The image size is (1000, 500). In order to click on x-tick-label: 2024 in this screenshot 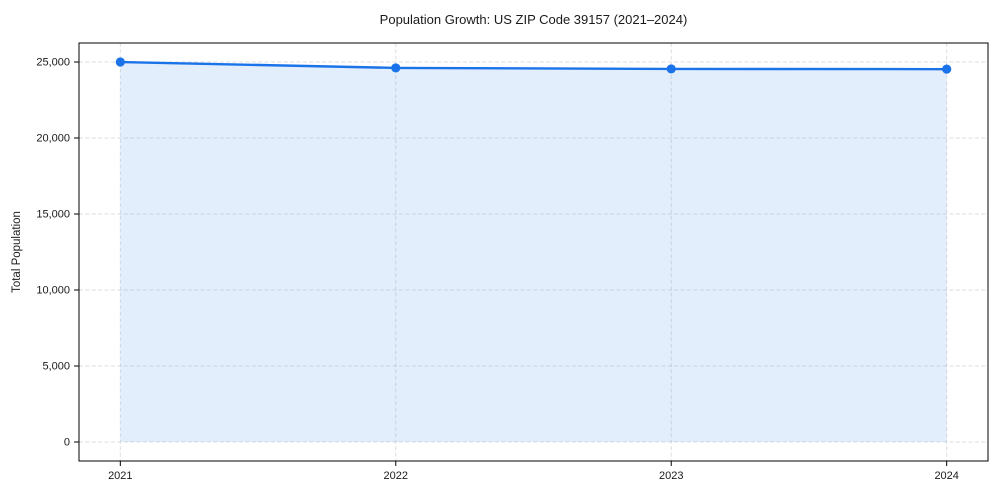, I will do `click(946, 476)`.